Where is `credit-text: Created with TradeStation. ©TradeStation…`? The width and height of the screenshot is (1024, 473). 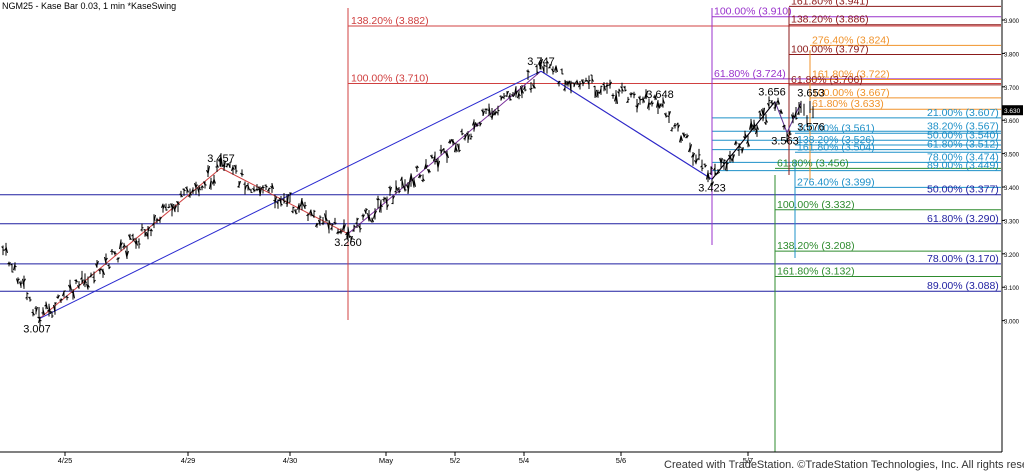 credit-text: Created with TradeStation. ©TradeStation… is located at coordinates (844, 465).